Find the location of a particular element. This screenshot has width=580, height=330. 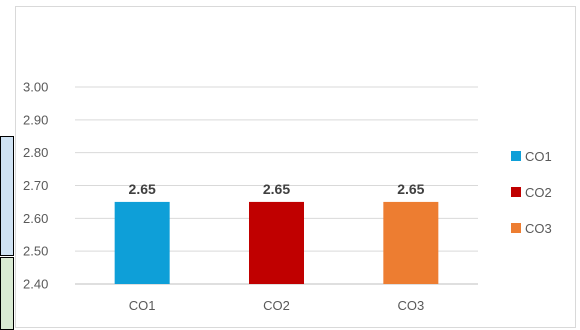

y-tick-label: 2.40 is located at coordinates (35, 284).